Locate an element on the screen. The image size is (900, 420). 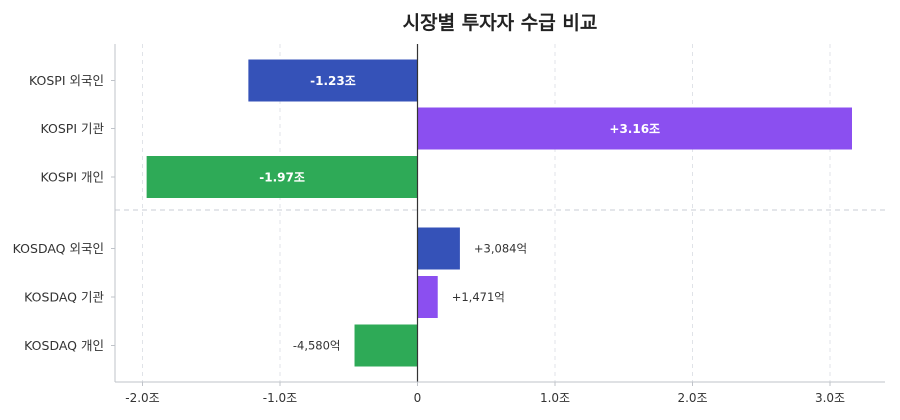
data-label: -4,580억 is located at coordinates (317, 346).